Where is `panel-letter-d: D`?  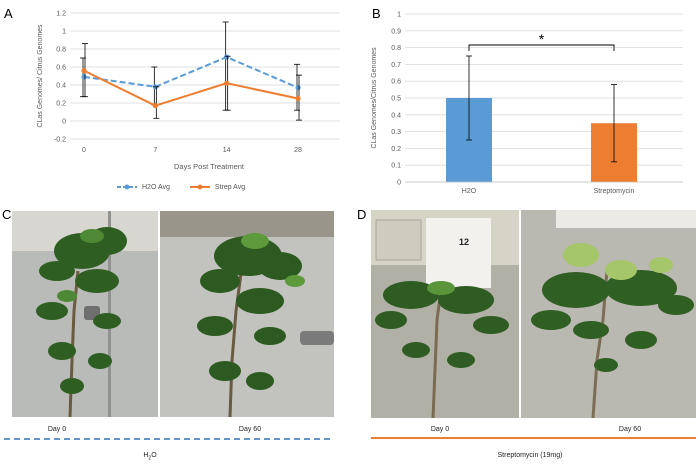
panel-letter-d: D is located at coordinates (362, 214).